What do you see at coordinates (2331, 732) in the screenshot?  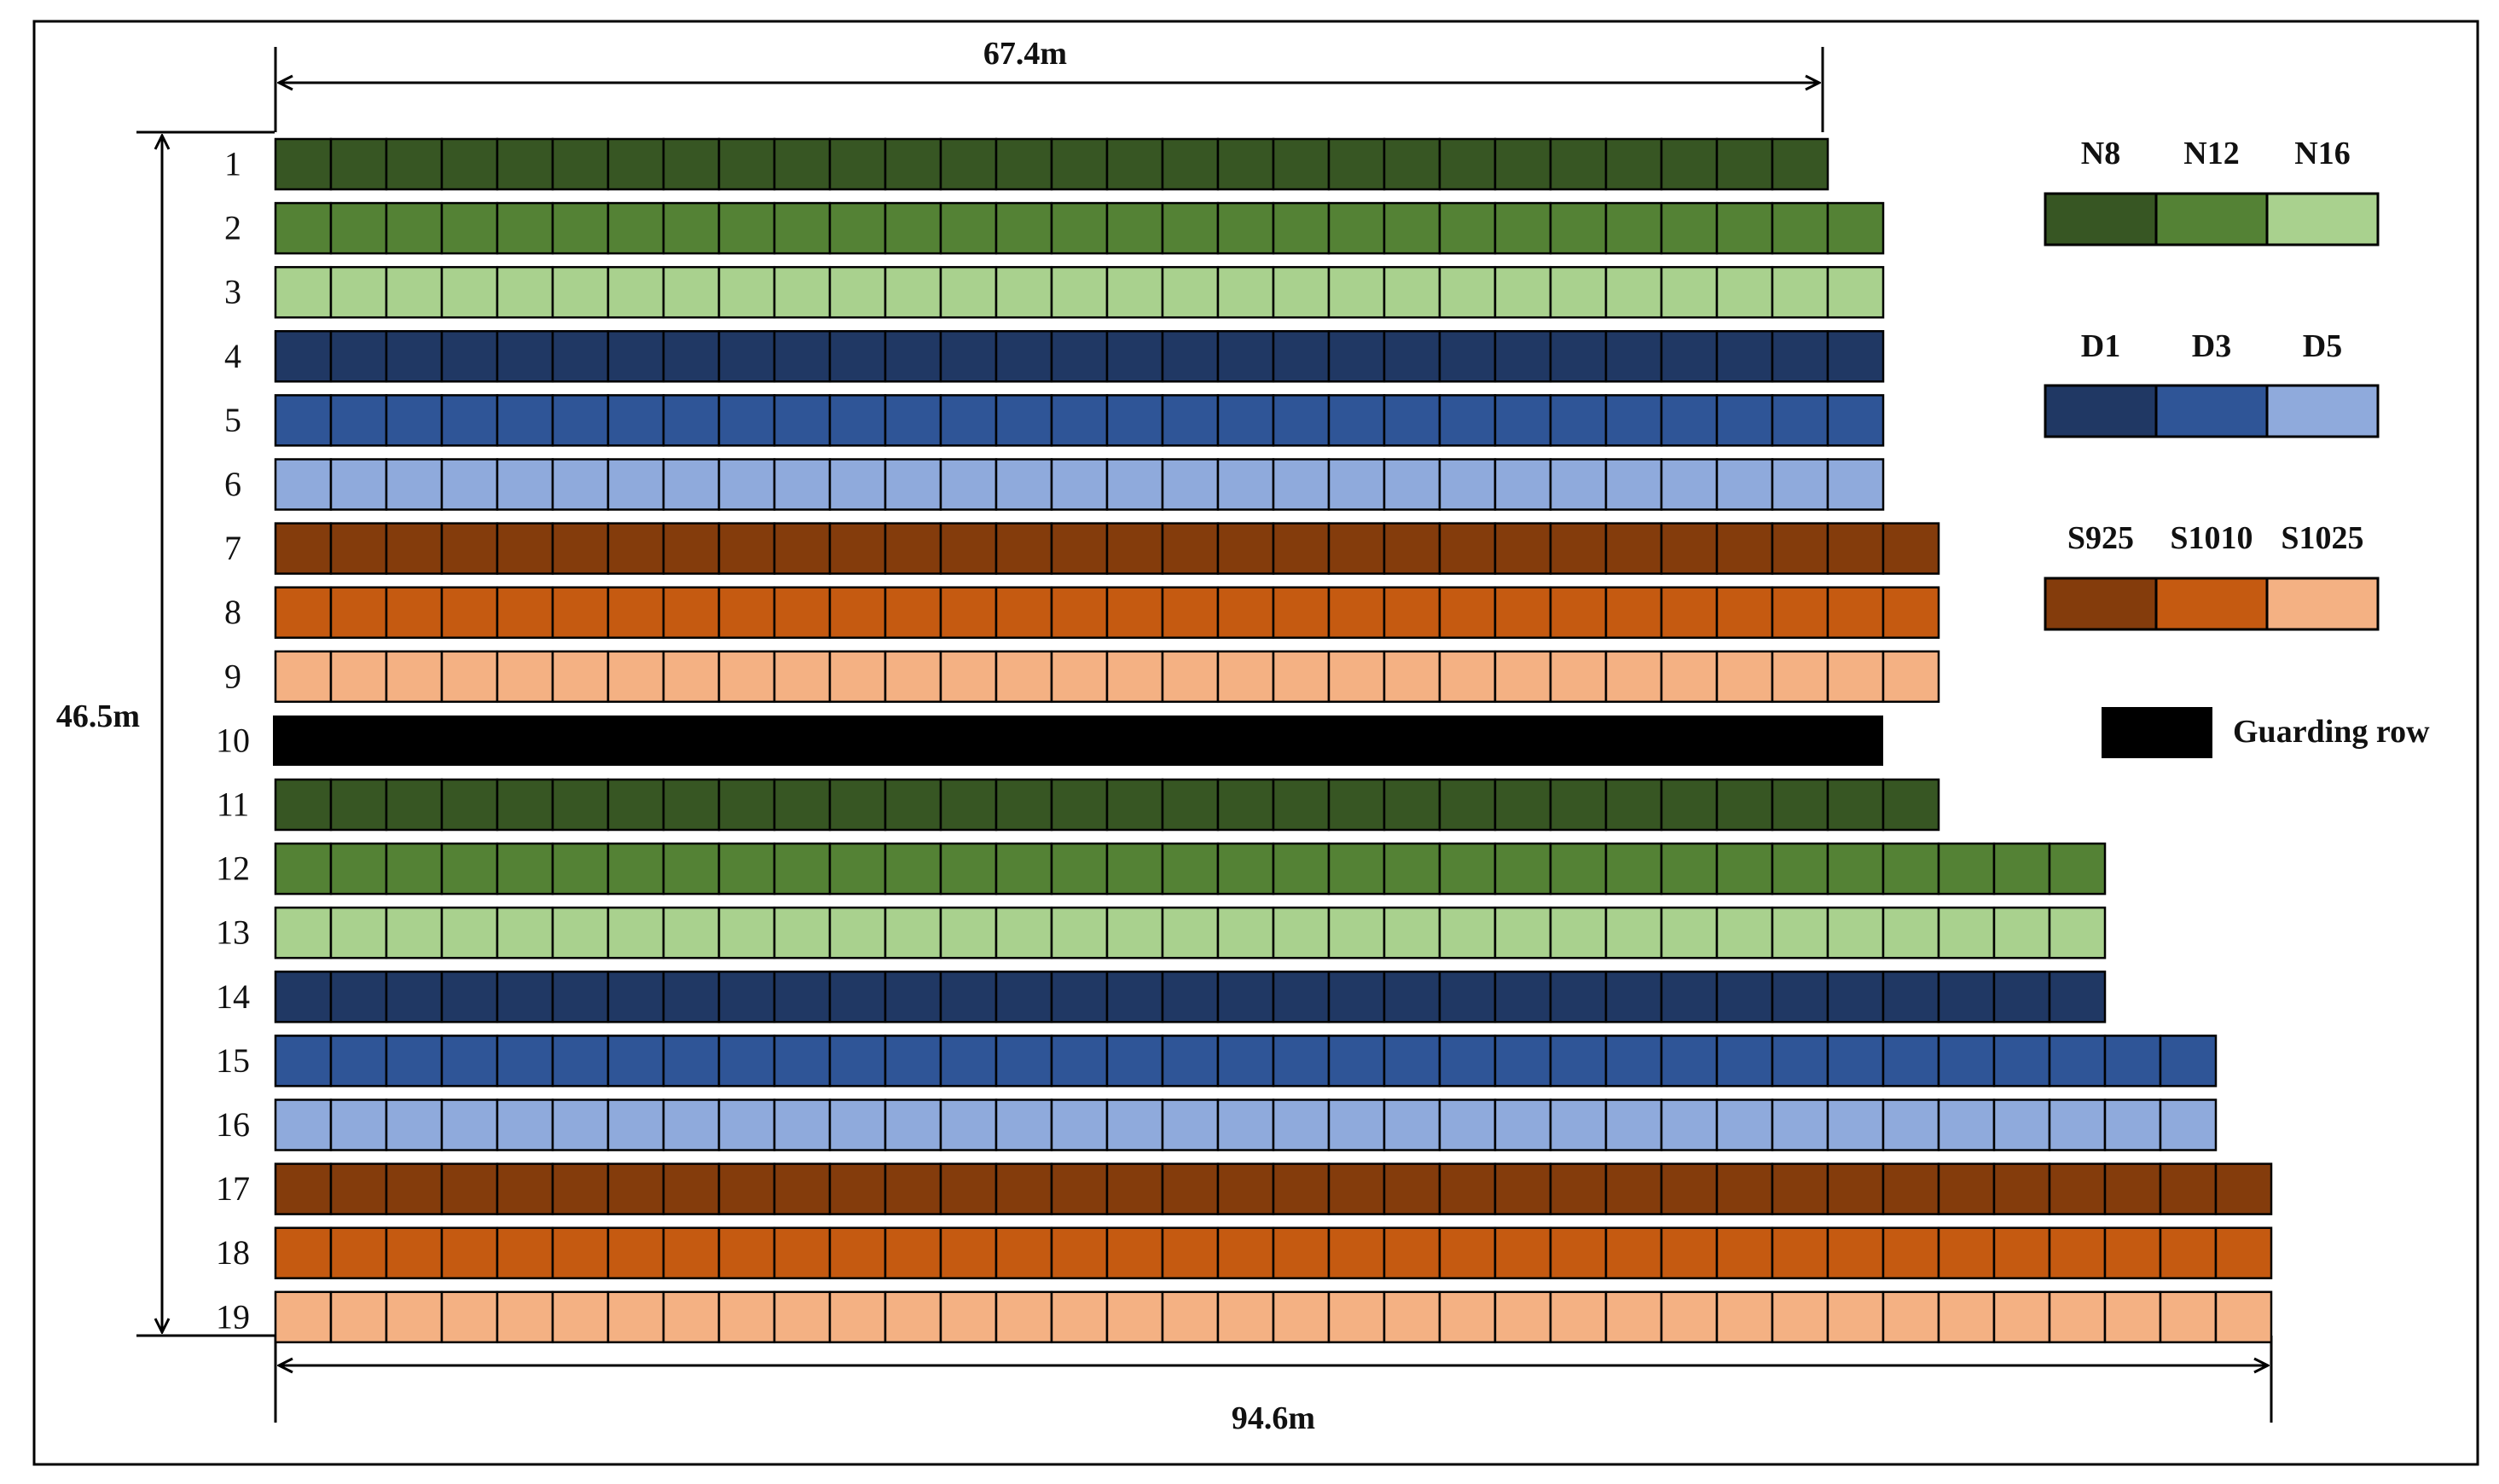 I see `legend-guard-label: Guarding row` at bounding box center [2331, 732].